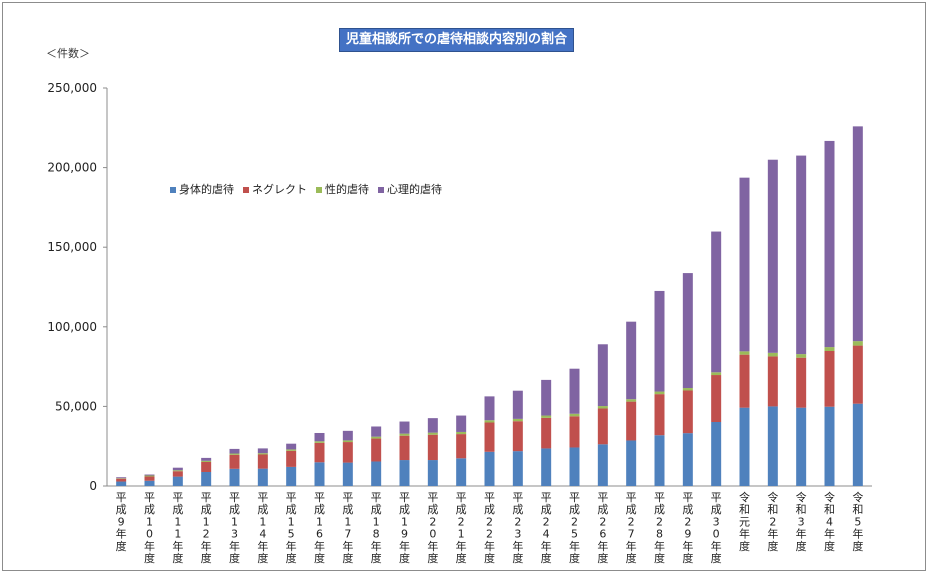 Image resolution: width=930 pixels, height=575 pixels. Describe the element at coordinates (93, 486) in the screenshot. I see `y-tick-label: 0` at that location.